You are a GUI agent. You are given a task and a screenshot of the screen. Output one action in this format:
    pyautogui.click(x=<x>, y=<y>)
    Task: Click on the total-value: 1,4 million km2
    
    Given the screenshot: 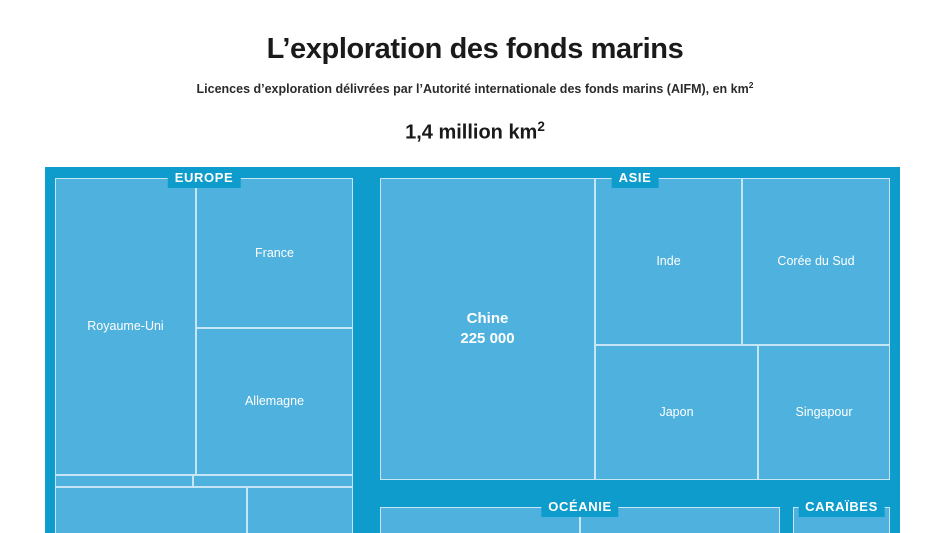 What is the action you would take?
    pyautogui.click(x=475, y=132)
    